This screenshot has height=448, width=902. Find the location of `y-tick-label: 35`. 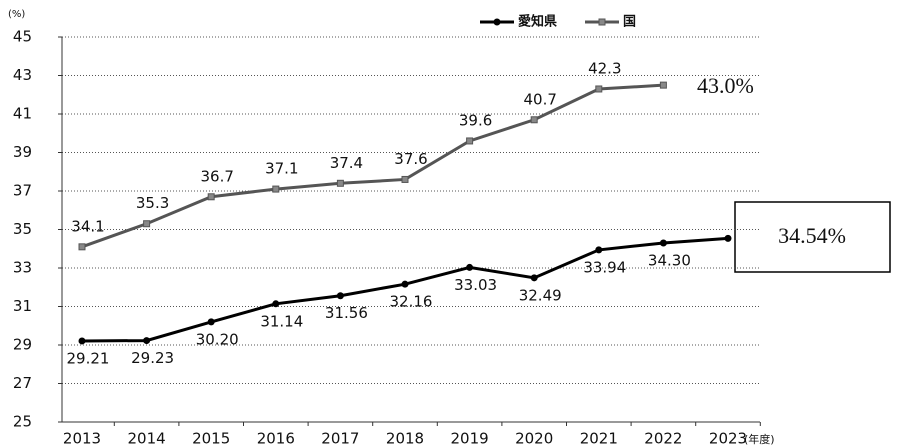

y-tick-label: 35 is located at coordinates (22, 229).